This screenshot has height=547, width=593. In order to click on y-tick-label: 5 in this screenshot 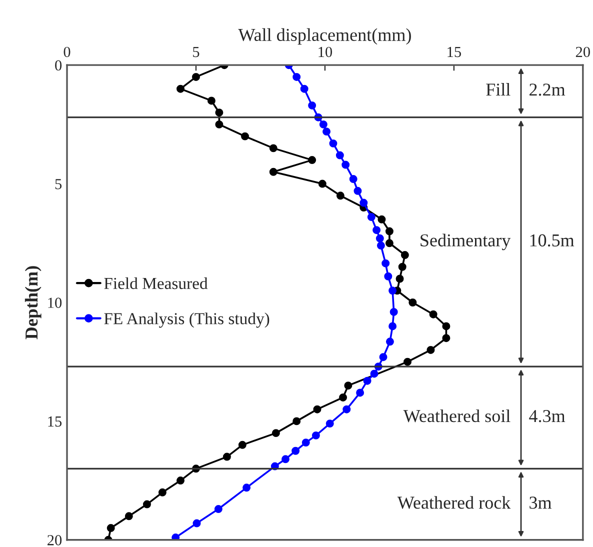, I will do `click(58, 184)`.